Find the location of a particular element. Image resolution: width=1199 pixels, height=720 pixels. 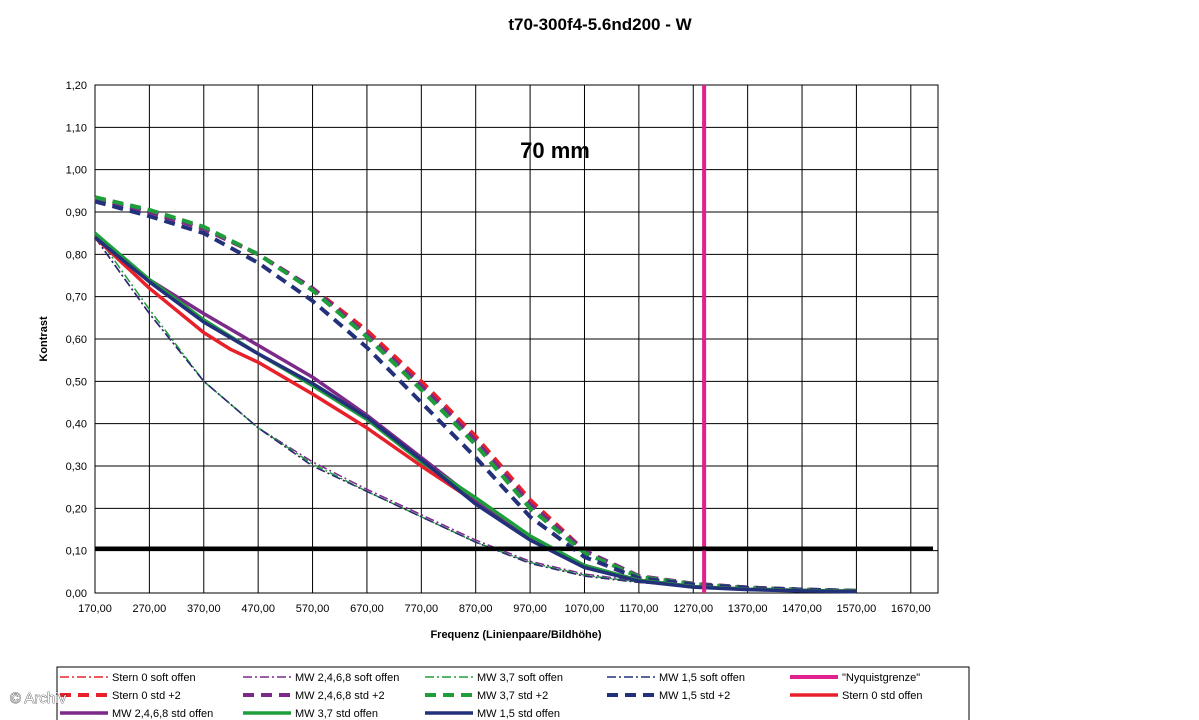

x-tick-label: 770,00 is located at coordinates (421, 609).